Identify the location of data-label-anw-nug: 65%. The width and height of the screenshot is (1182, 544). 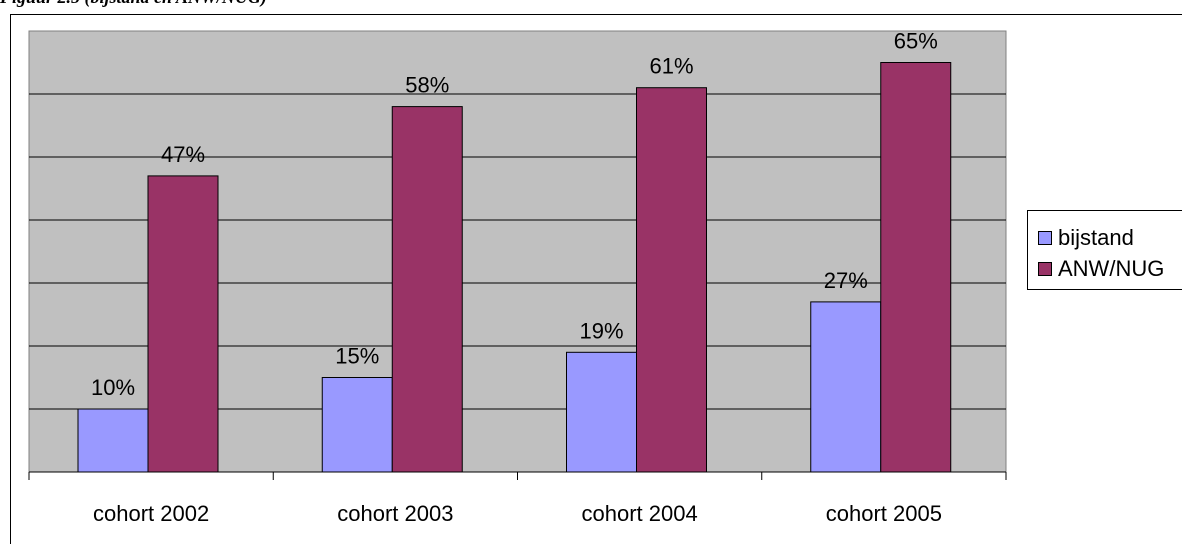
(916, 41).